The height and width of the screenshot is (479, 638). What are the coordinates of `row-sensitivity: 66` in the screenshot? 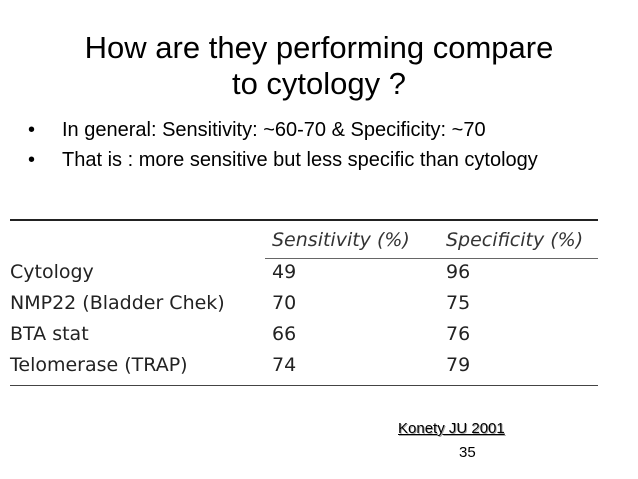 It's located at (284, 334).